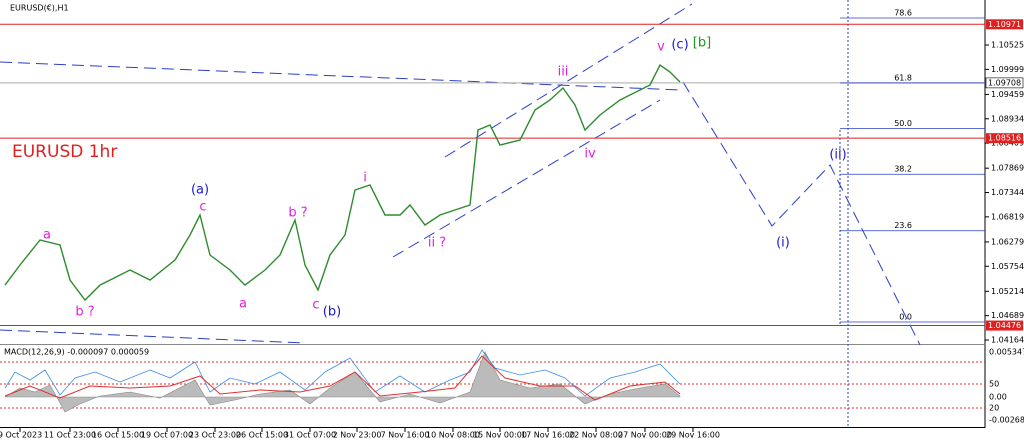 The height and width of the screenshot is (441, 1024). I want to click on x-tick-label: 9 Oct 2023, so click(21, 435).